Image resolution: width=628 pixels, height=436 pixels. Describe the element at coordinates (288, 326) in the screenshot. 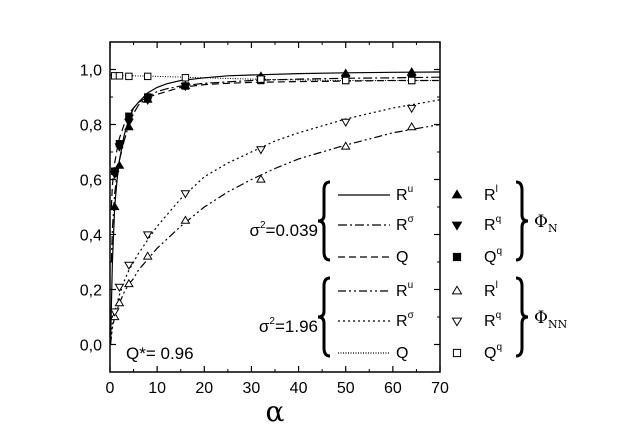

I see `sigma-label: σ2=1.96` at that location.